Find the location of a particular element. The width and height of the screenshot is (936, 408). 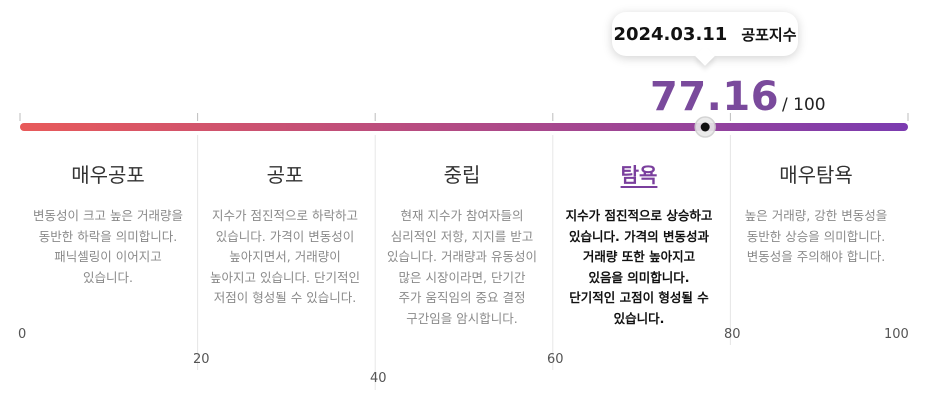

tick-label-40: 40 is located at coordinates (378, 378).